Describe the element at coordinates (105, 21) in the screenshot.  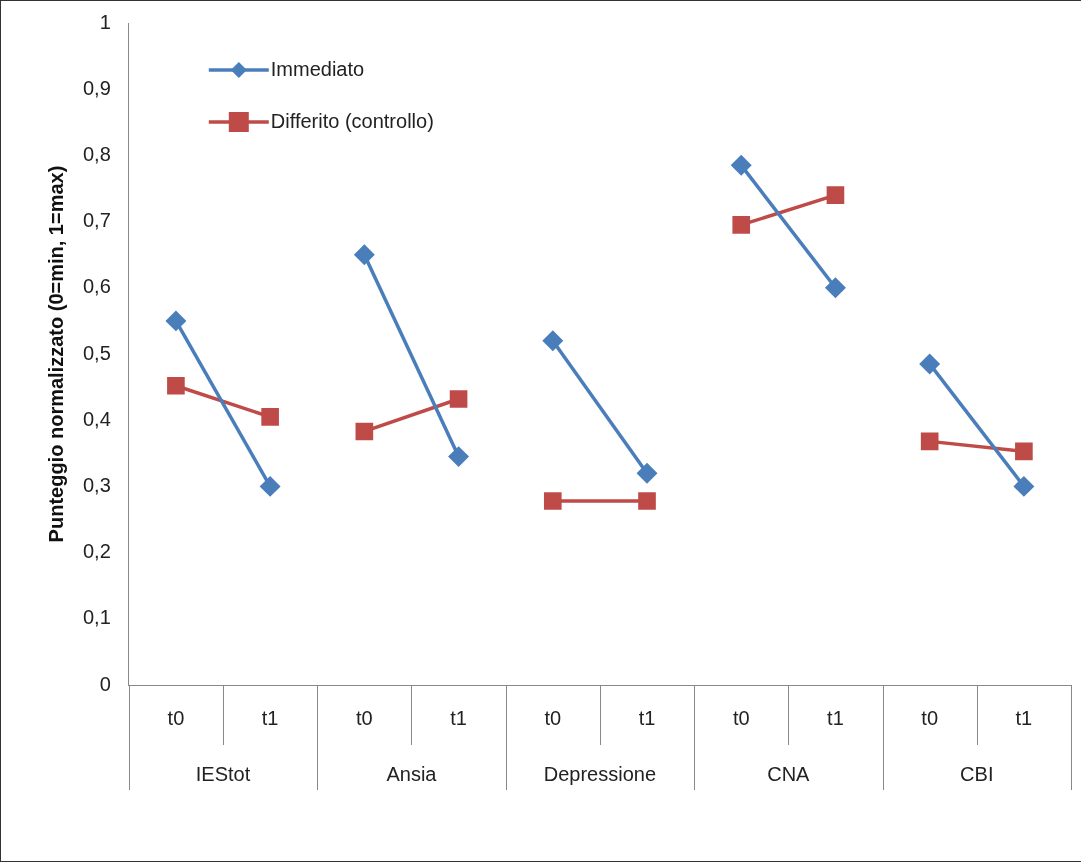
I see `y-tick-label: 1` at that location.